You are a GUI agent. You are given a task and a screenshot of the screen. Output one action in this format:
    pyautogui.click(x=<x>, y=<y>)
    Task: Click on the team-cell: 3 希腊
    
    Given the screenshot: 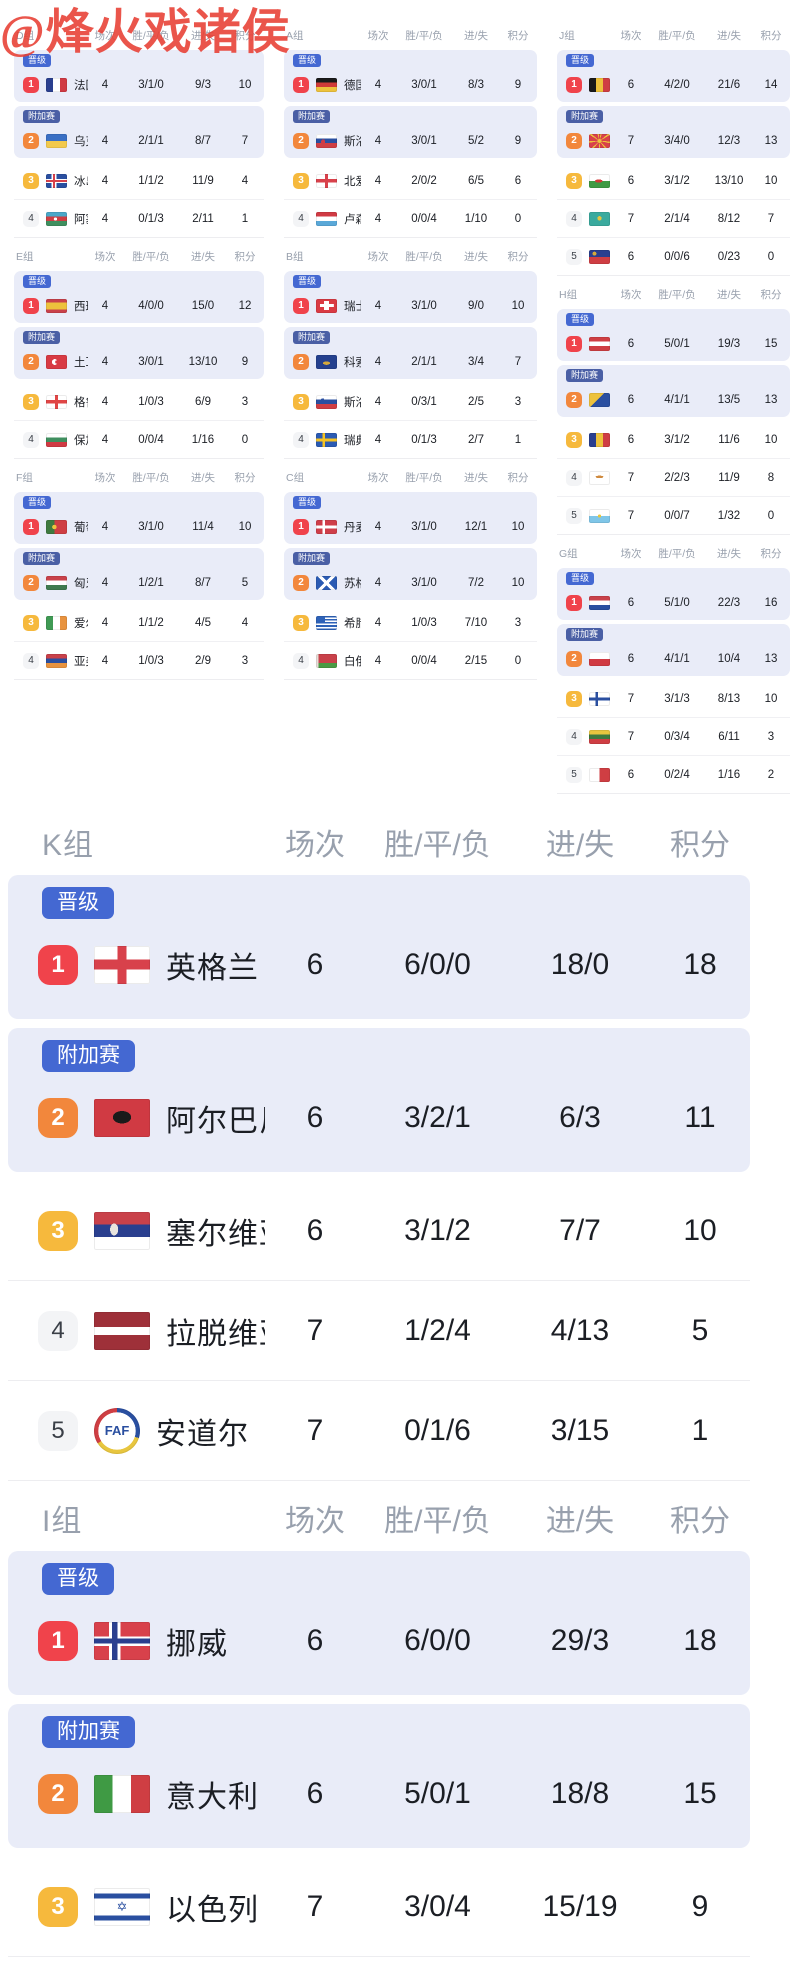 What is the action you would take?
    pyautogui.click(x=322, y=622)
    